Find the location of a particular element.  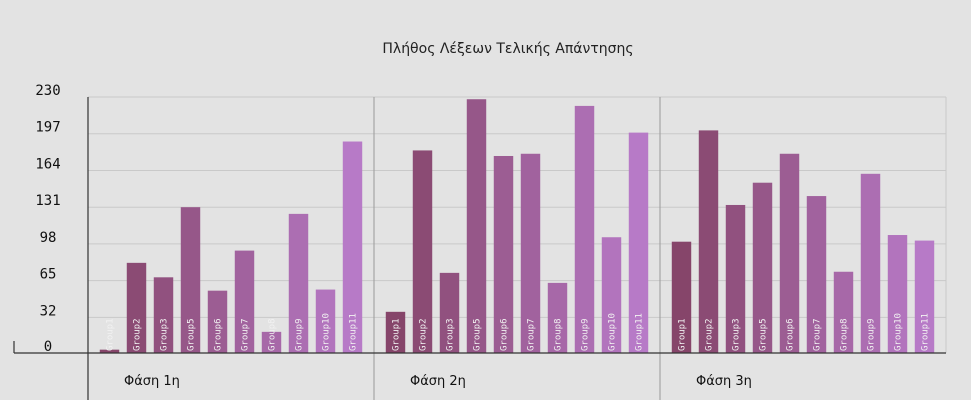

y-tick-label: 164 is located at coordinates (47, 164).